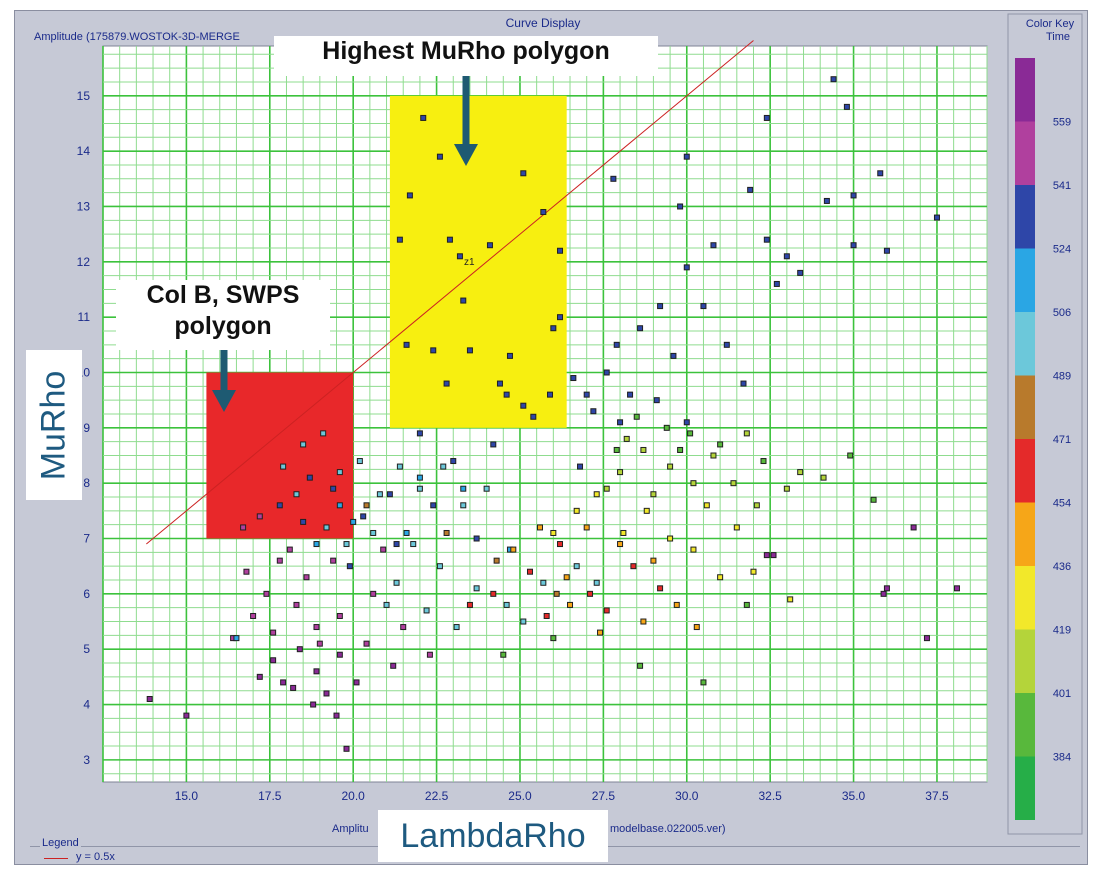  Describe the element at coordinates (223, 326) in the screenshot. I see `callout-left-line2: polygon` at that location.